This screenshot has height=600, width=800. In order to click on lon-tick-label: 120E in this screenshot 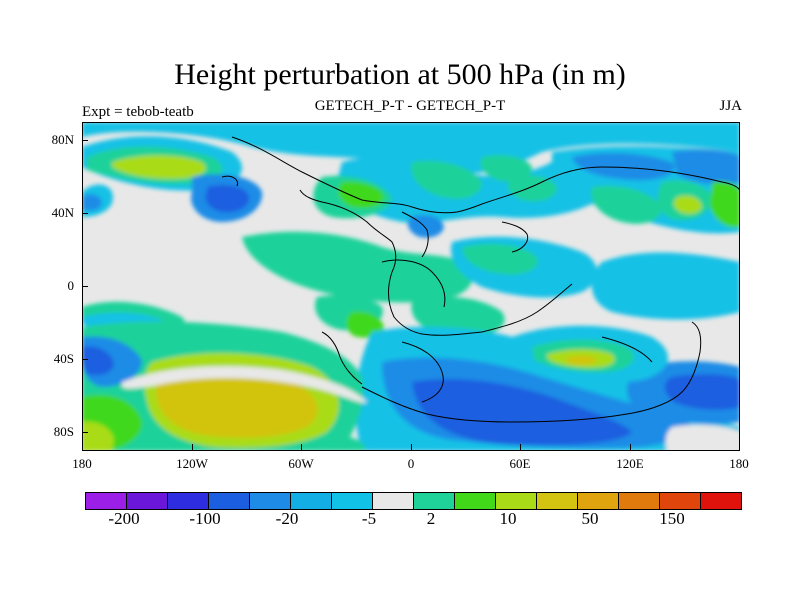, I will do `click(630, 463)`.